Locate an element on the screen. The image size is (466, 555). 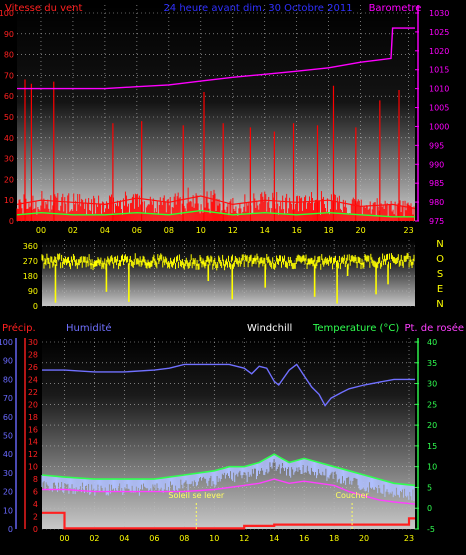
y-tick-precip: 12 is located at coordinates (33, 454).